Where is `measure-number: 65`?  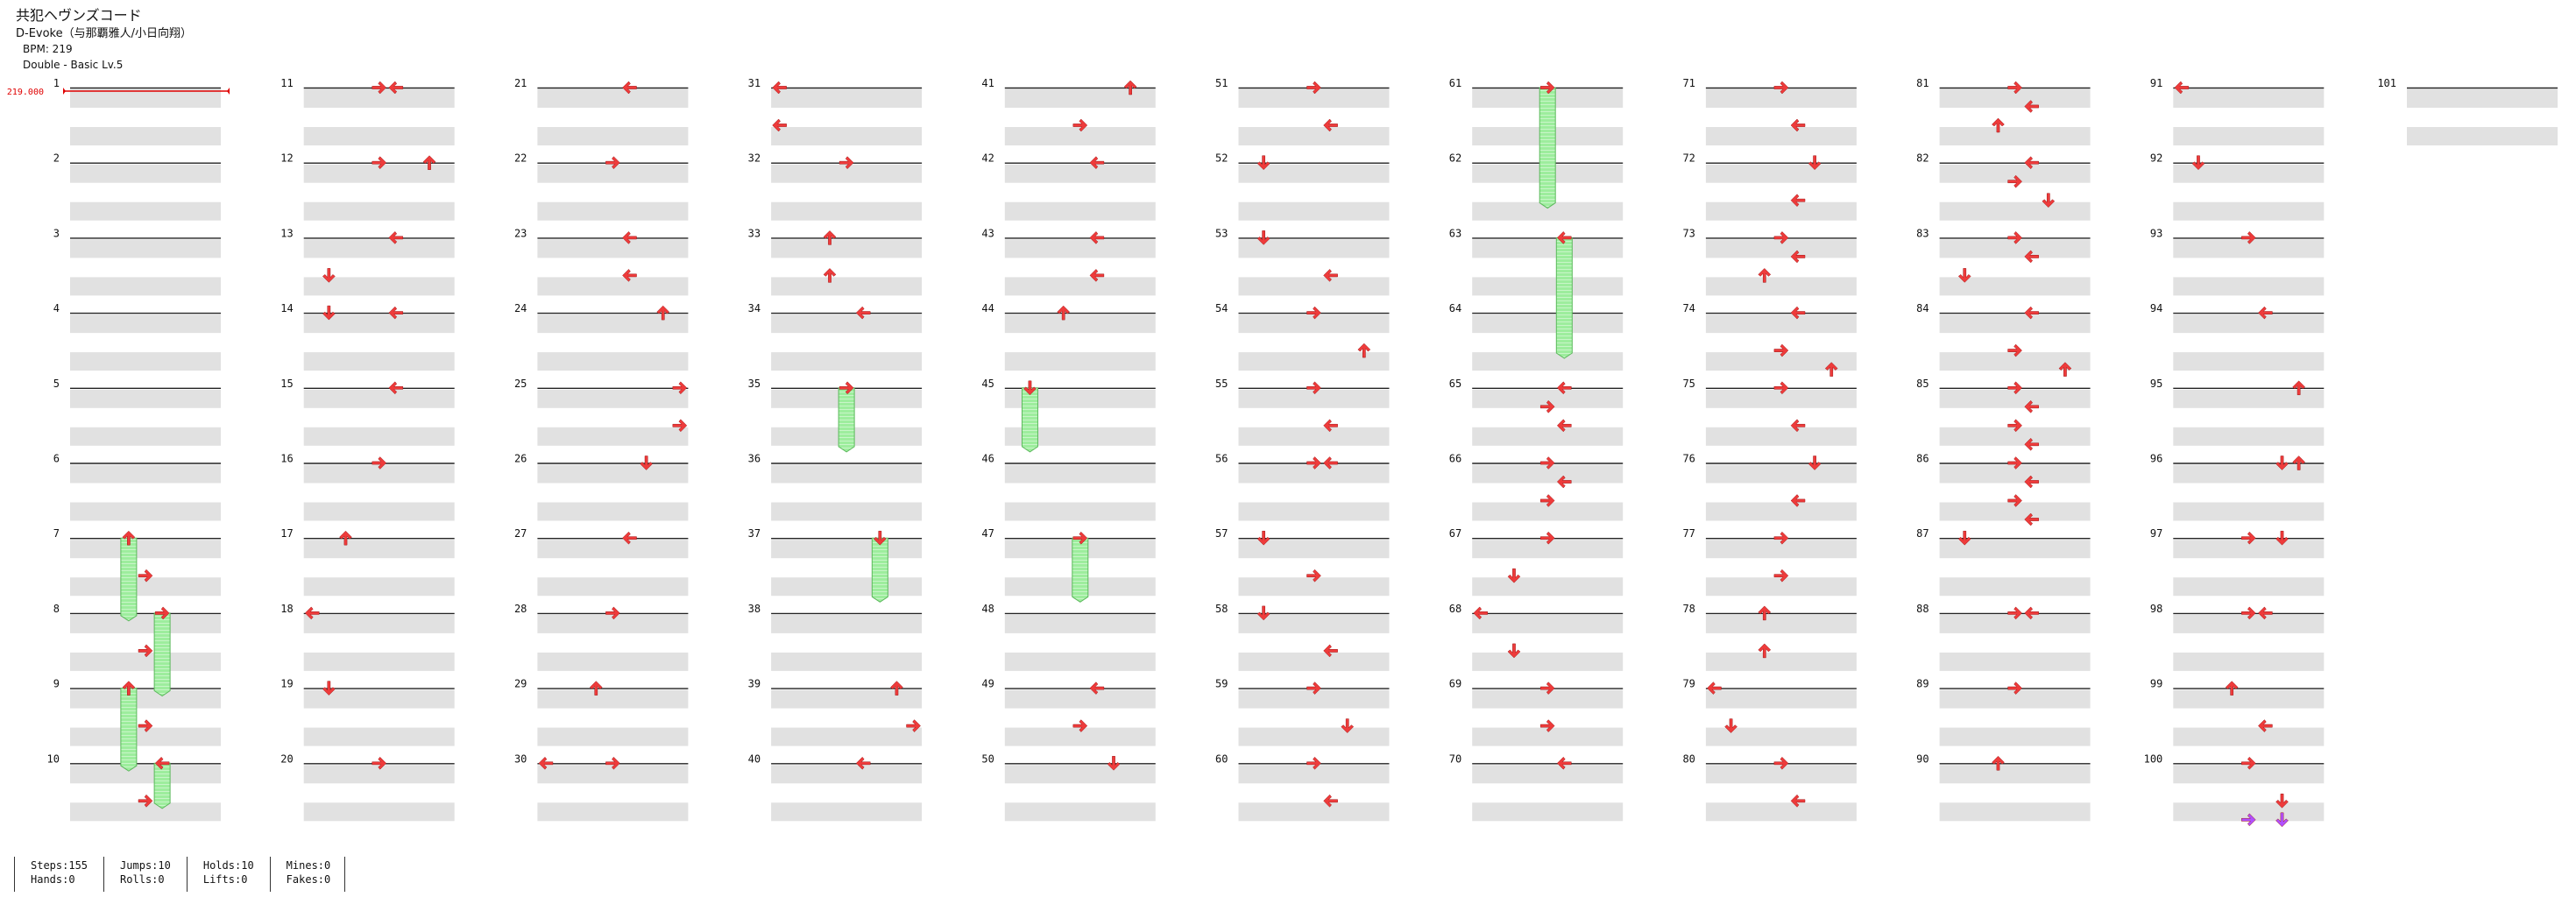
measure-number: 65 is located at coordinates (1455, 384).